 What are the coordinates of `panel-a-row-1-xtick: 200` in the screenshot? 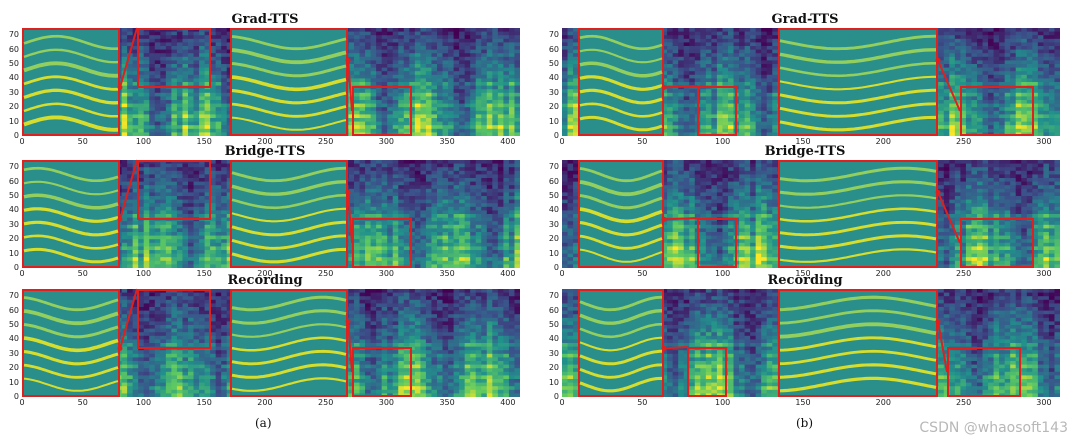 It's located at (265, 273).